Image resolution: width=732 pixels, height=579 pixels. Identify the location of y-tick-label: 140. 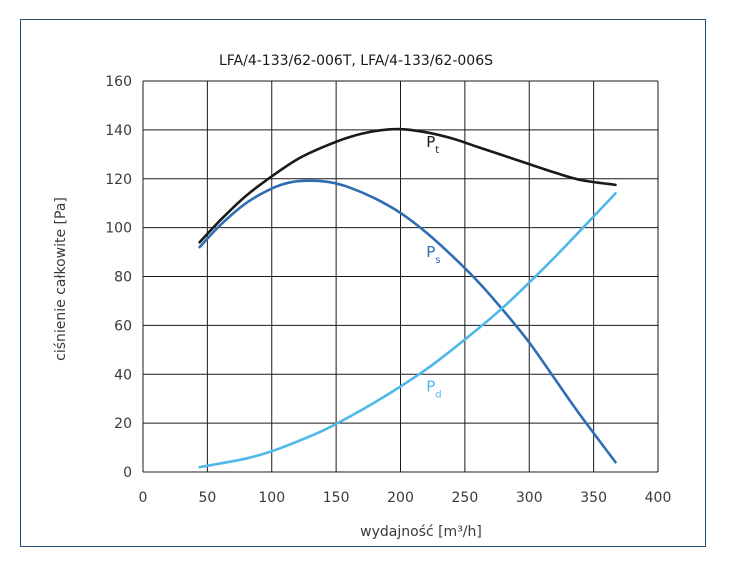
(118, 131).